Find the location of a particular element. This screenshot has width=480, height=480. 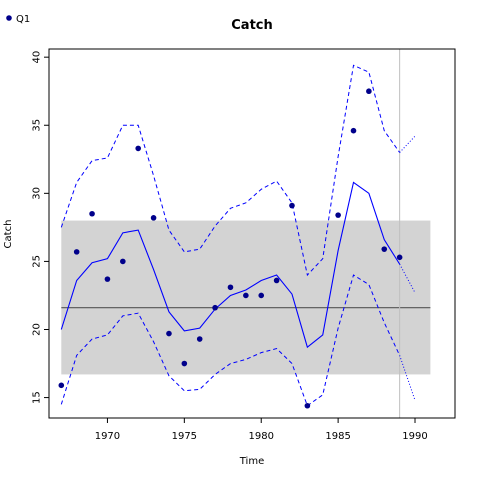

x-axis: 1970 1975 1980 1985 1990 is located at coordinates (261, 430).